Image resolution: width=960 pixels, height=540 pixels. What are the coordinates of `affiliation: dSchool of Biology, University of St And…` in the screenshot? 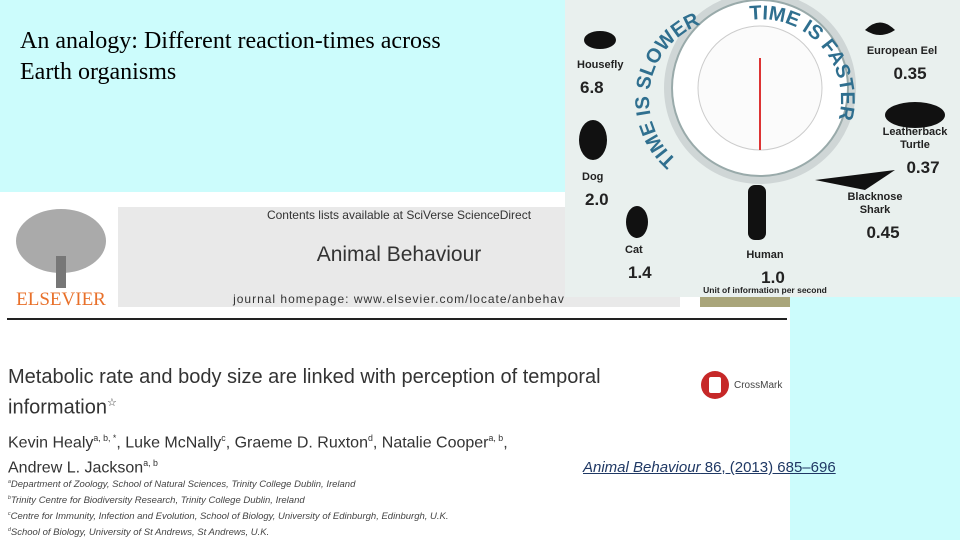 It's located at (228, 532).